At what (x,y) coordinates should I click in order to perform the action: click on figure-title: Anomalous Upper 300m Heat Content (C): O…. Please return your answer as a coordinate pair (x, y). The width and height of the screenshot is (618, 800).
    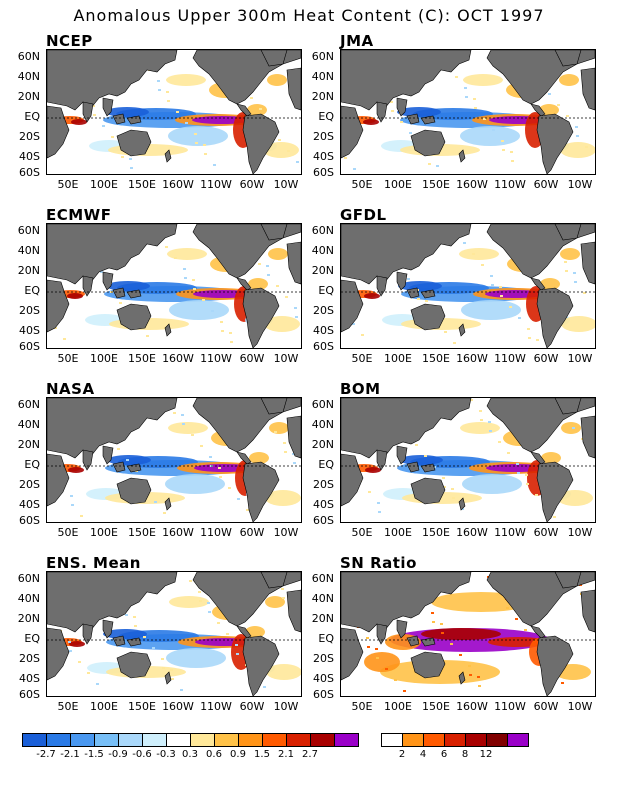
    Looking at the image, I should click on (309, 15).